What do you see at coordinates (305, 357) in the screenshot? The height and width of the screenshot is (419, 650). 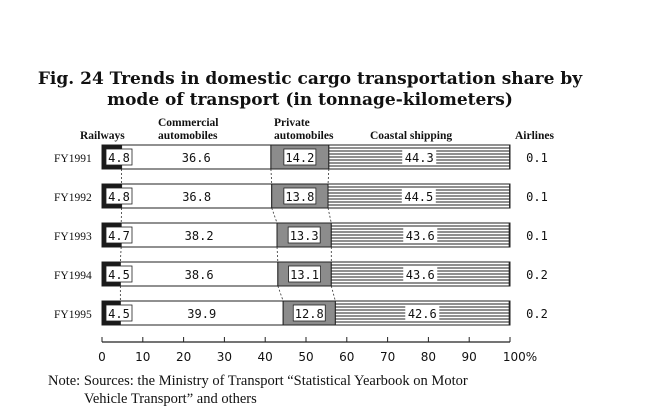 I see `x-tick-label: 50` at bounding box center [305, 357].